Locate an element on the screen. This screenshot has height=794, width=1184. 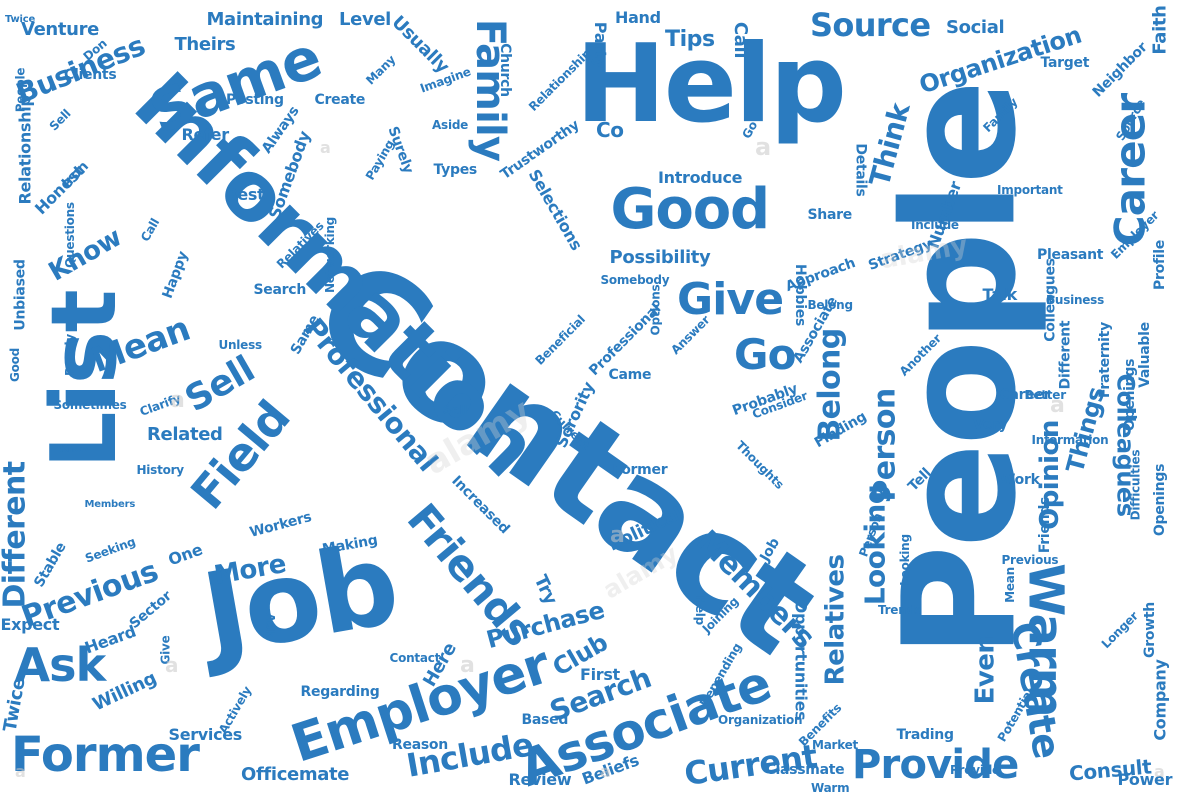
word-cloud-word: Maintaining is located at coordinates (265, 19).